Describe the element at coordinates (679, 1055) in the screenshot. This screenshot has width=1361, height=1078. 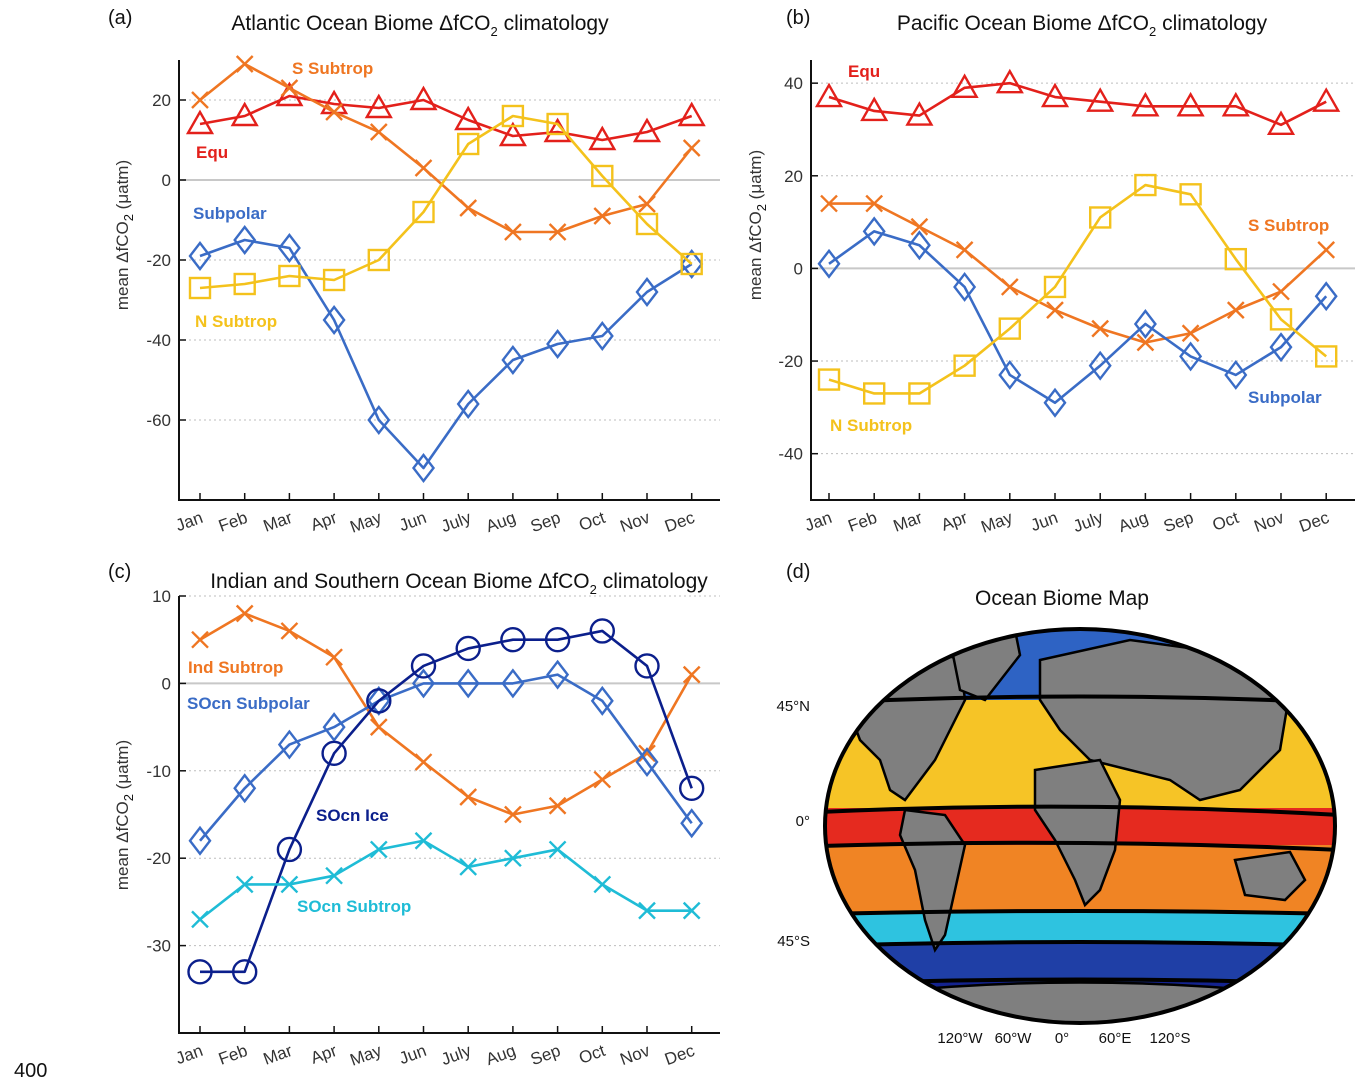
I see `x-tick-label: Dec` at that location.